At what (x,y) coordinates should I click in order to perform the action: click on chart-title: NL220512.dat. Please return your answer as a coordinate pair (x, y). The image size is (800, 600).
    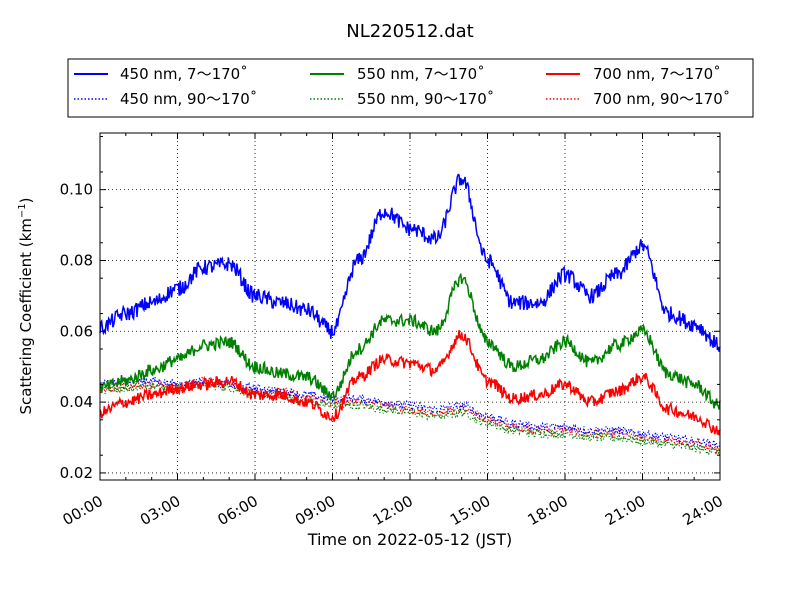
    Looking at the image, I should click on (409, 31).